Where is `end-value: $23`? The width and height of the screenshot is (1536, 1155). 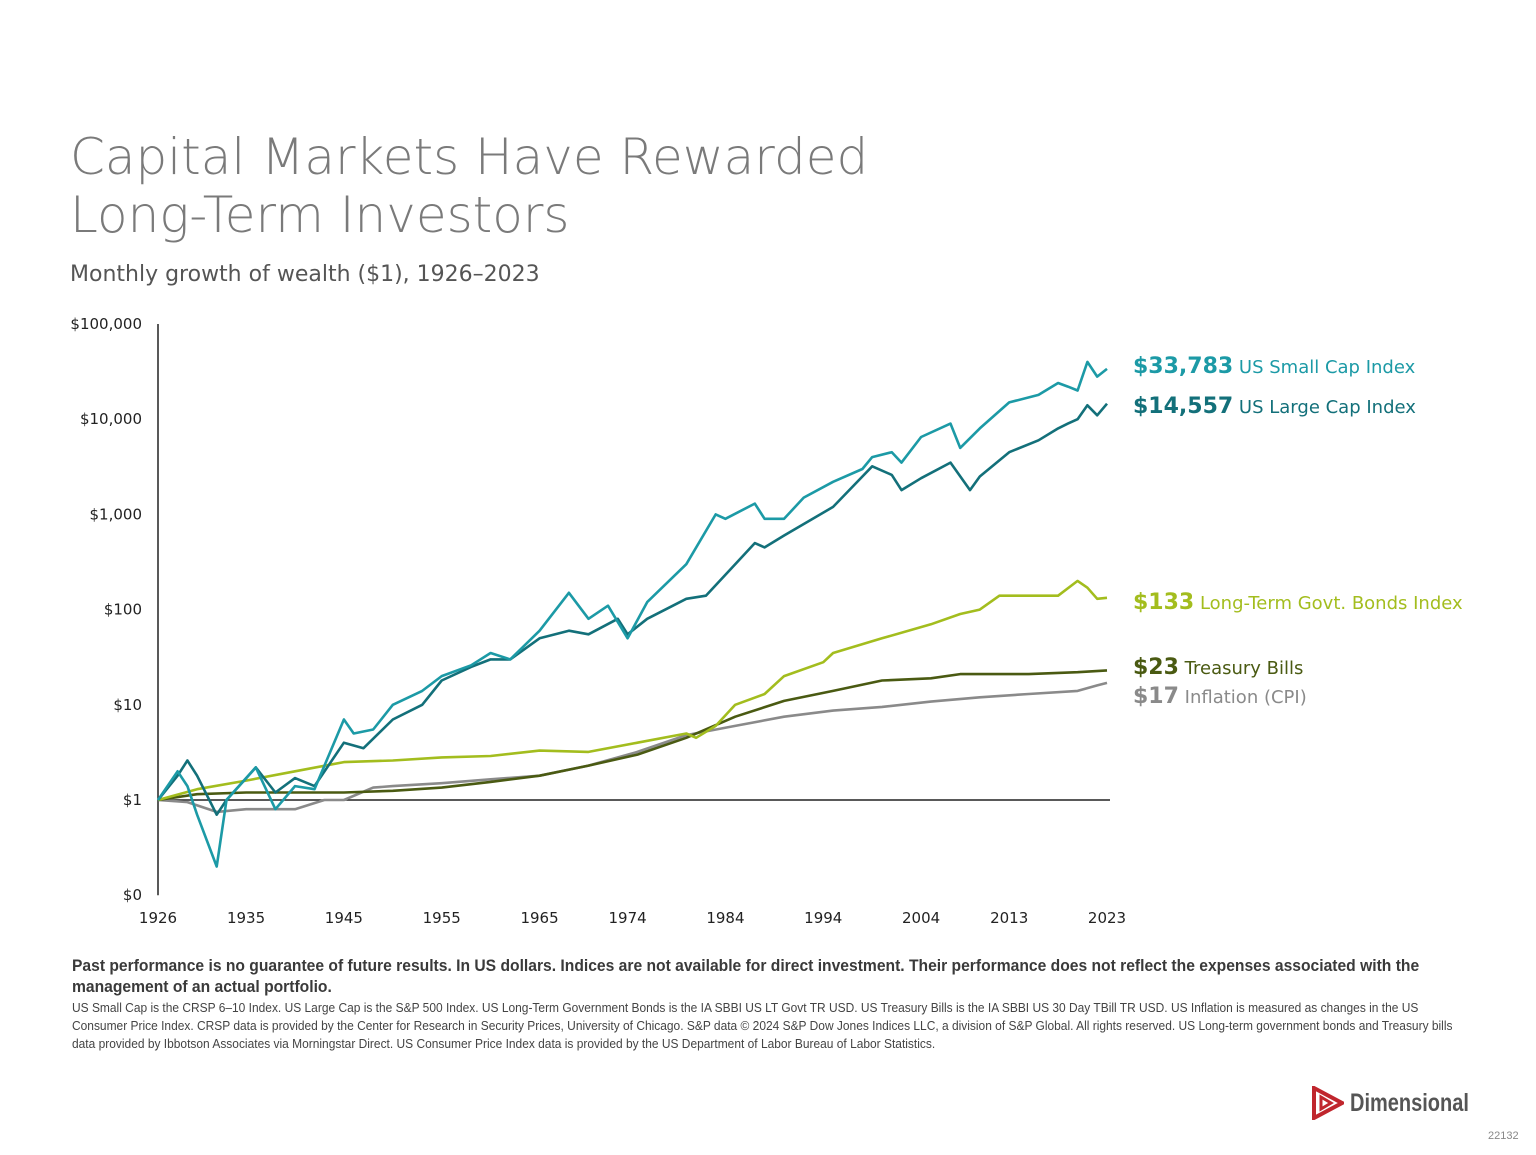 end-value: $23 is located at coordinates (1156, 667).